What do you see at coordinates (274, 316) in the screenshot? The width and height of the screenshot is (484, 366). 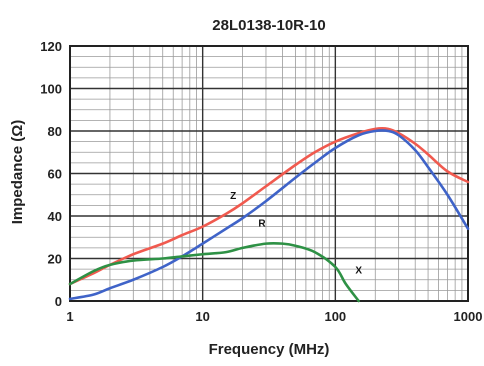 I see `x-tick-labels: 1 10 100 1000` at bounding box center [274, 316].